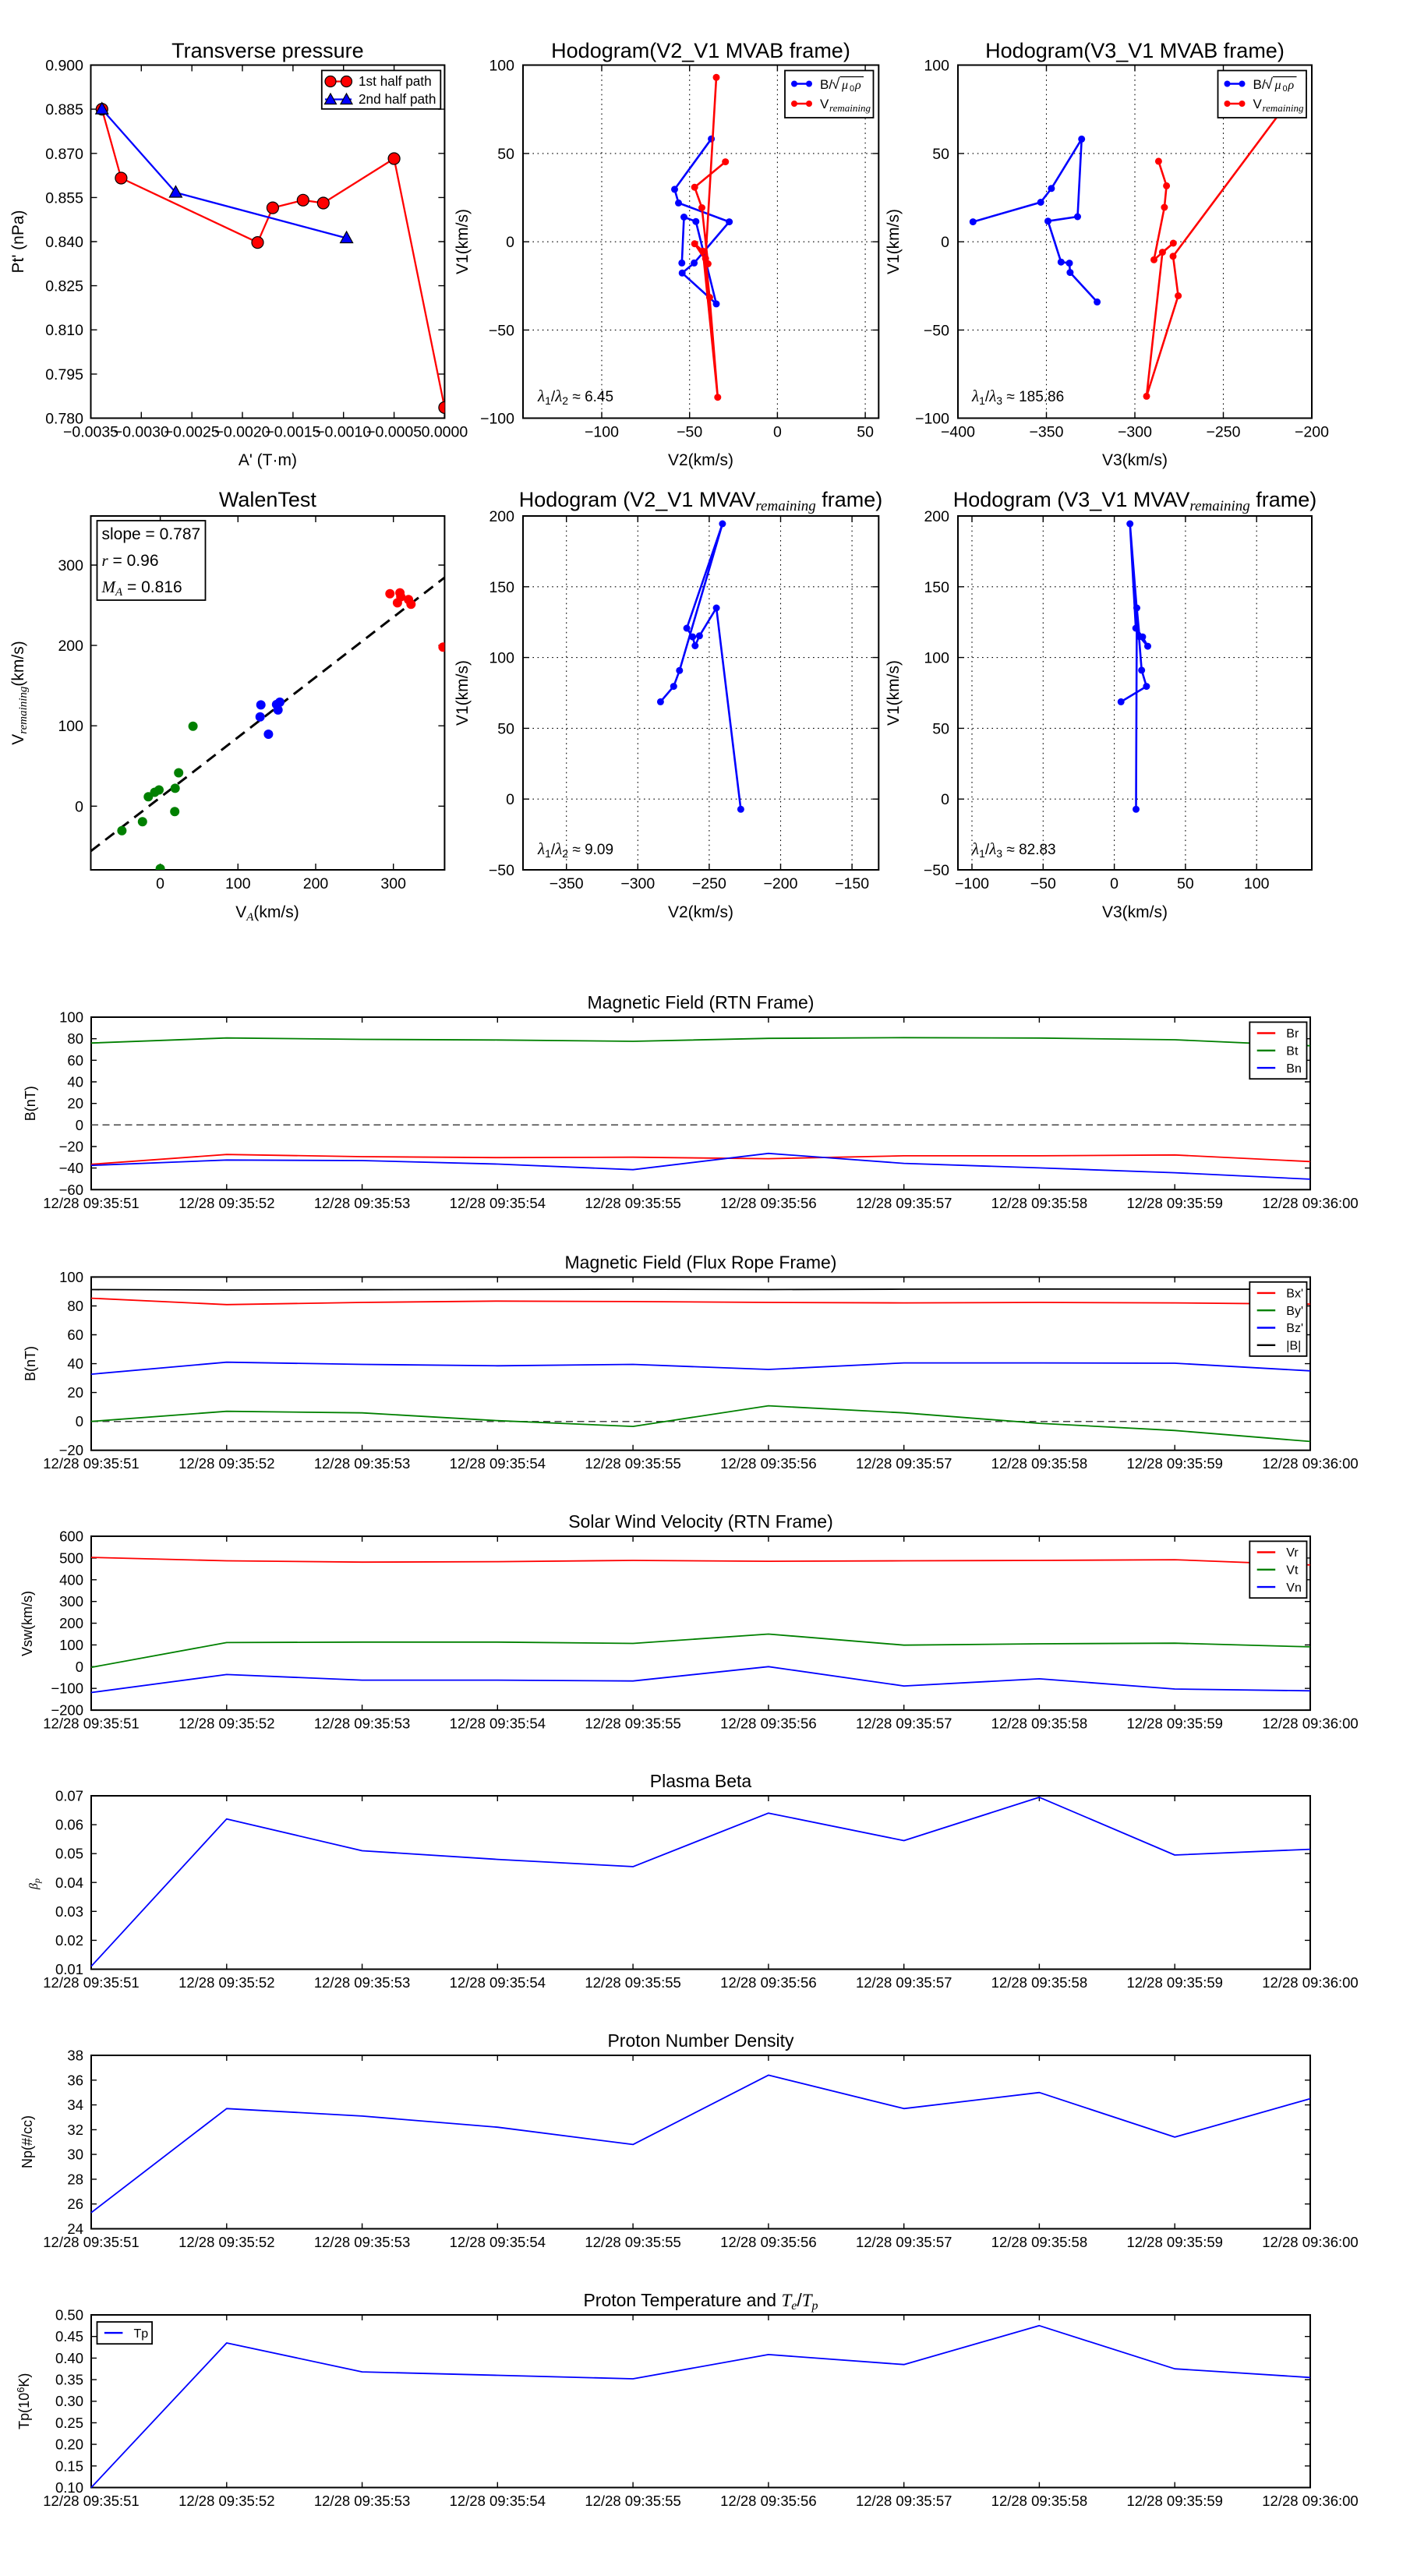  What do you see at coordinates (701, 1262) in the screenshot?
I see `svg-text:Magnetic Field (Flux Rope Fram: Magnetic Field (Flux Rope Frame)` at bounding box center [701, 1262].